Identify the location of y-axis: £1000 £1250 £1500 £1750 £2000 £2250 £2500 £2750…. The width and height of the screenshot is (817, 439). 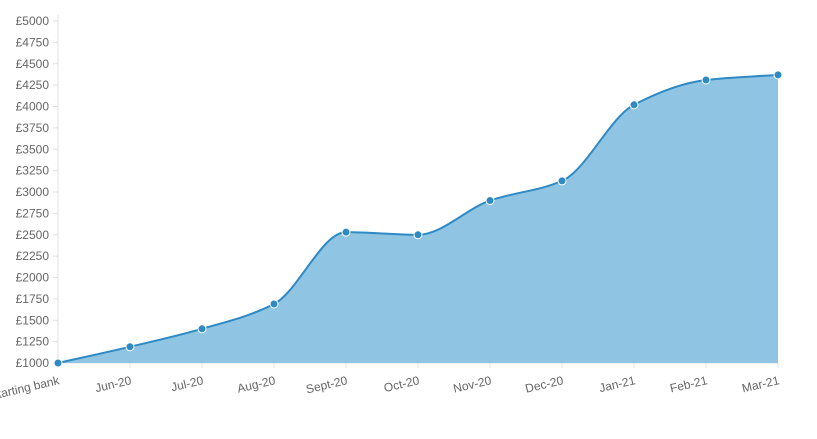
(37, 192).